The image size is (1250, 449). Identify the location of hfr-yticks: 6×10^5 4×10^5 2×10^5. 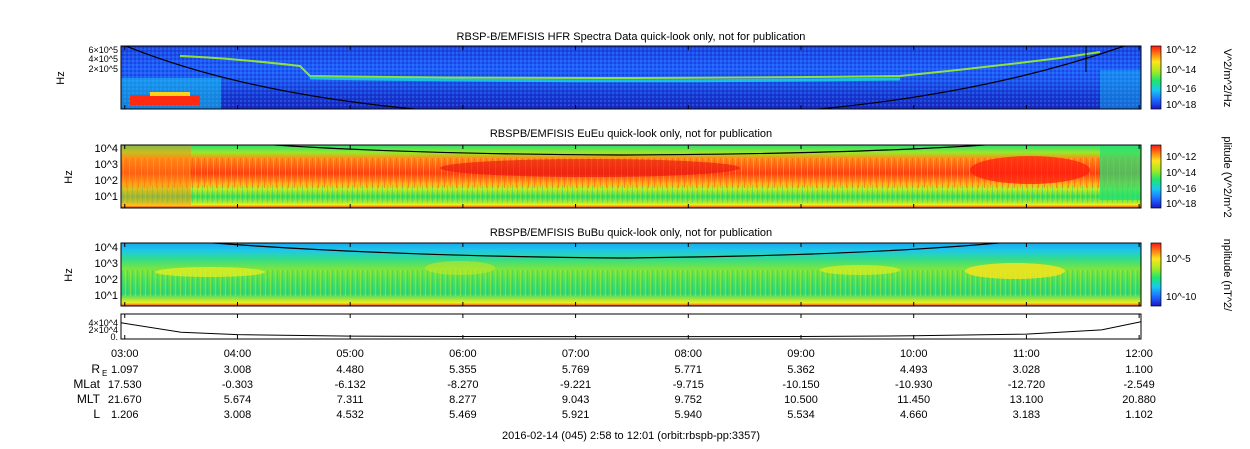
(103, 59).